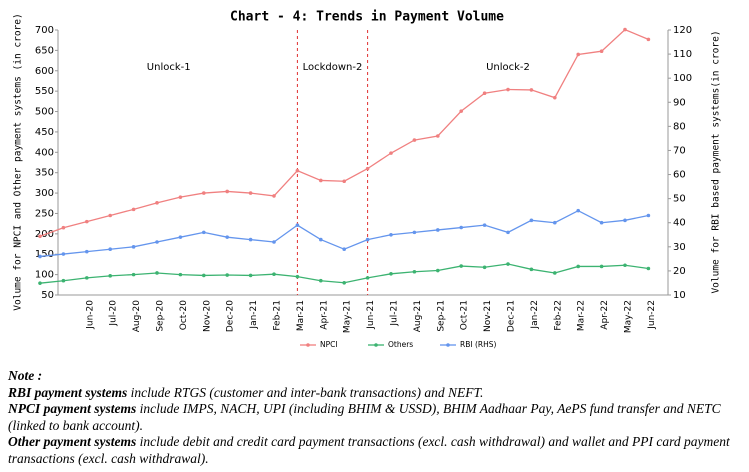  What do you see at coordinates (44, 30) in the screenshot?
I see `y-tick-label: 700` at bounding box center [44, 30].